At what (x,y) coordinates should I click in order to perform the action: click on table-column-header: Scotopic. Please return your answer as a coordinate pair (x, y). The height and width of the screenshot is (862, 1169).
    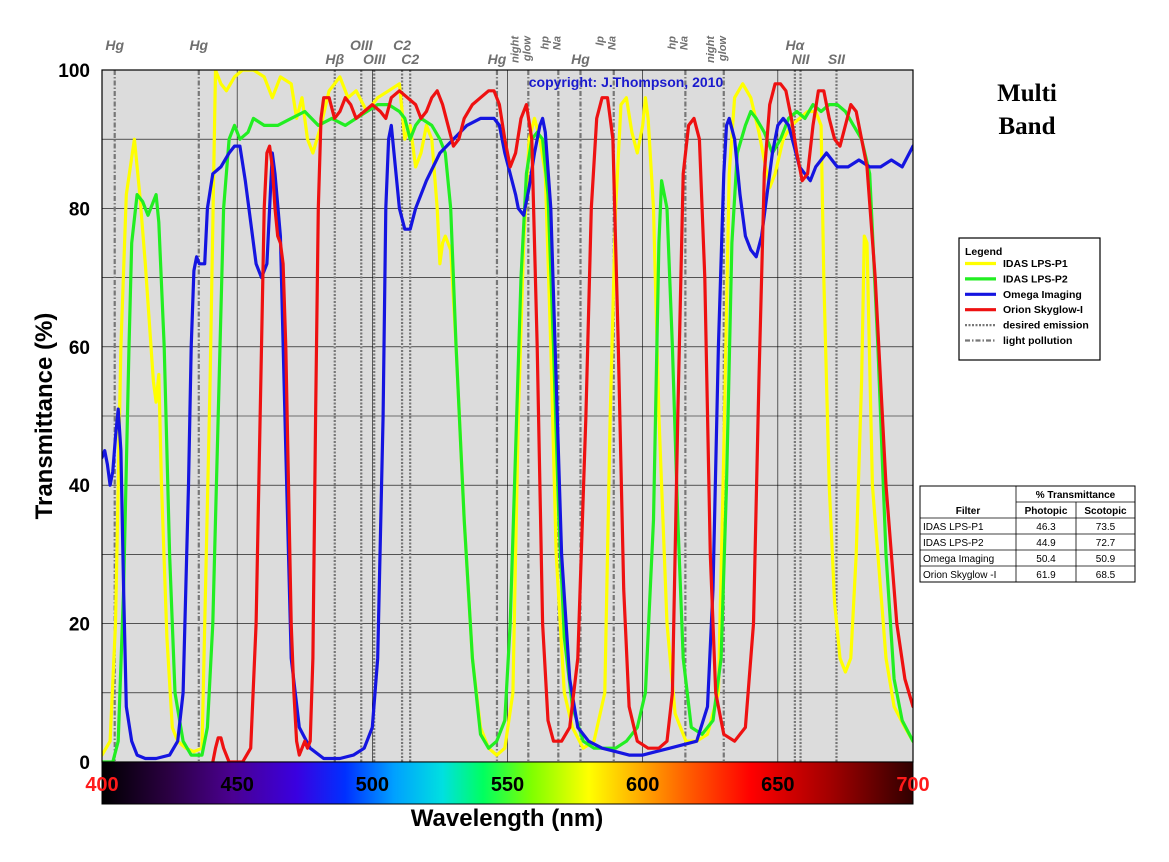
    Looking at the image, I should click on (1105, 511).